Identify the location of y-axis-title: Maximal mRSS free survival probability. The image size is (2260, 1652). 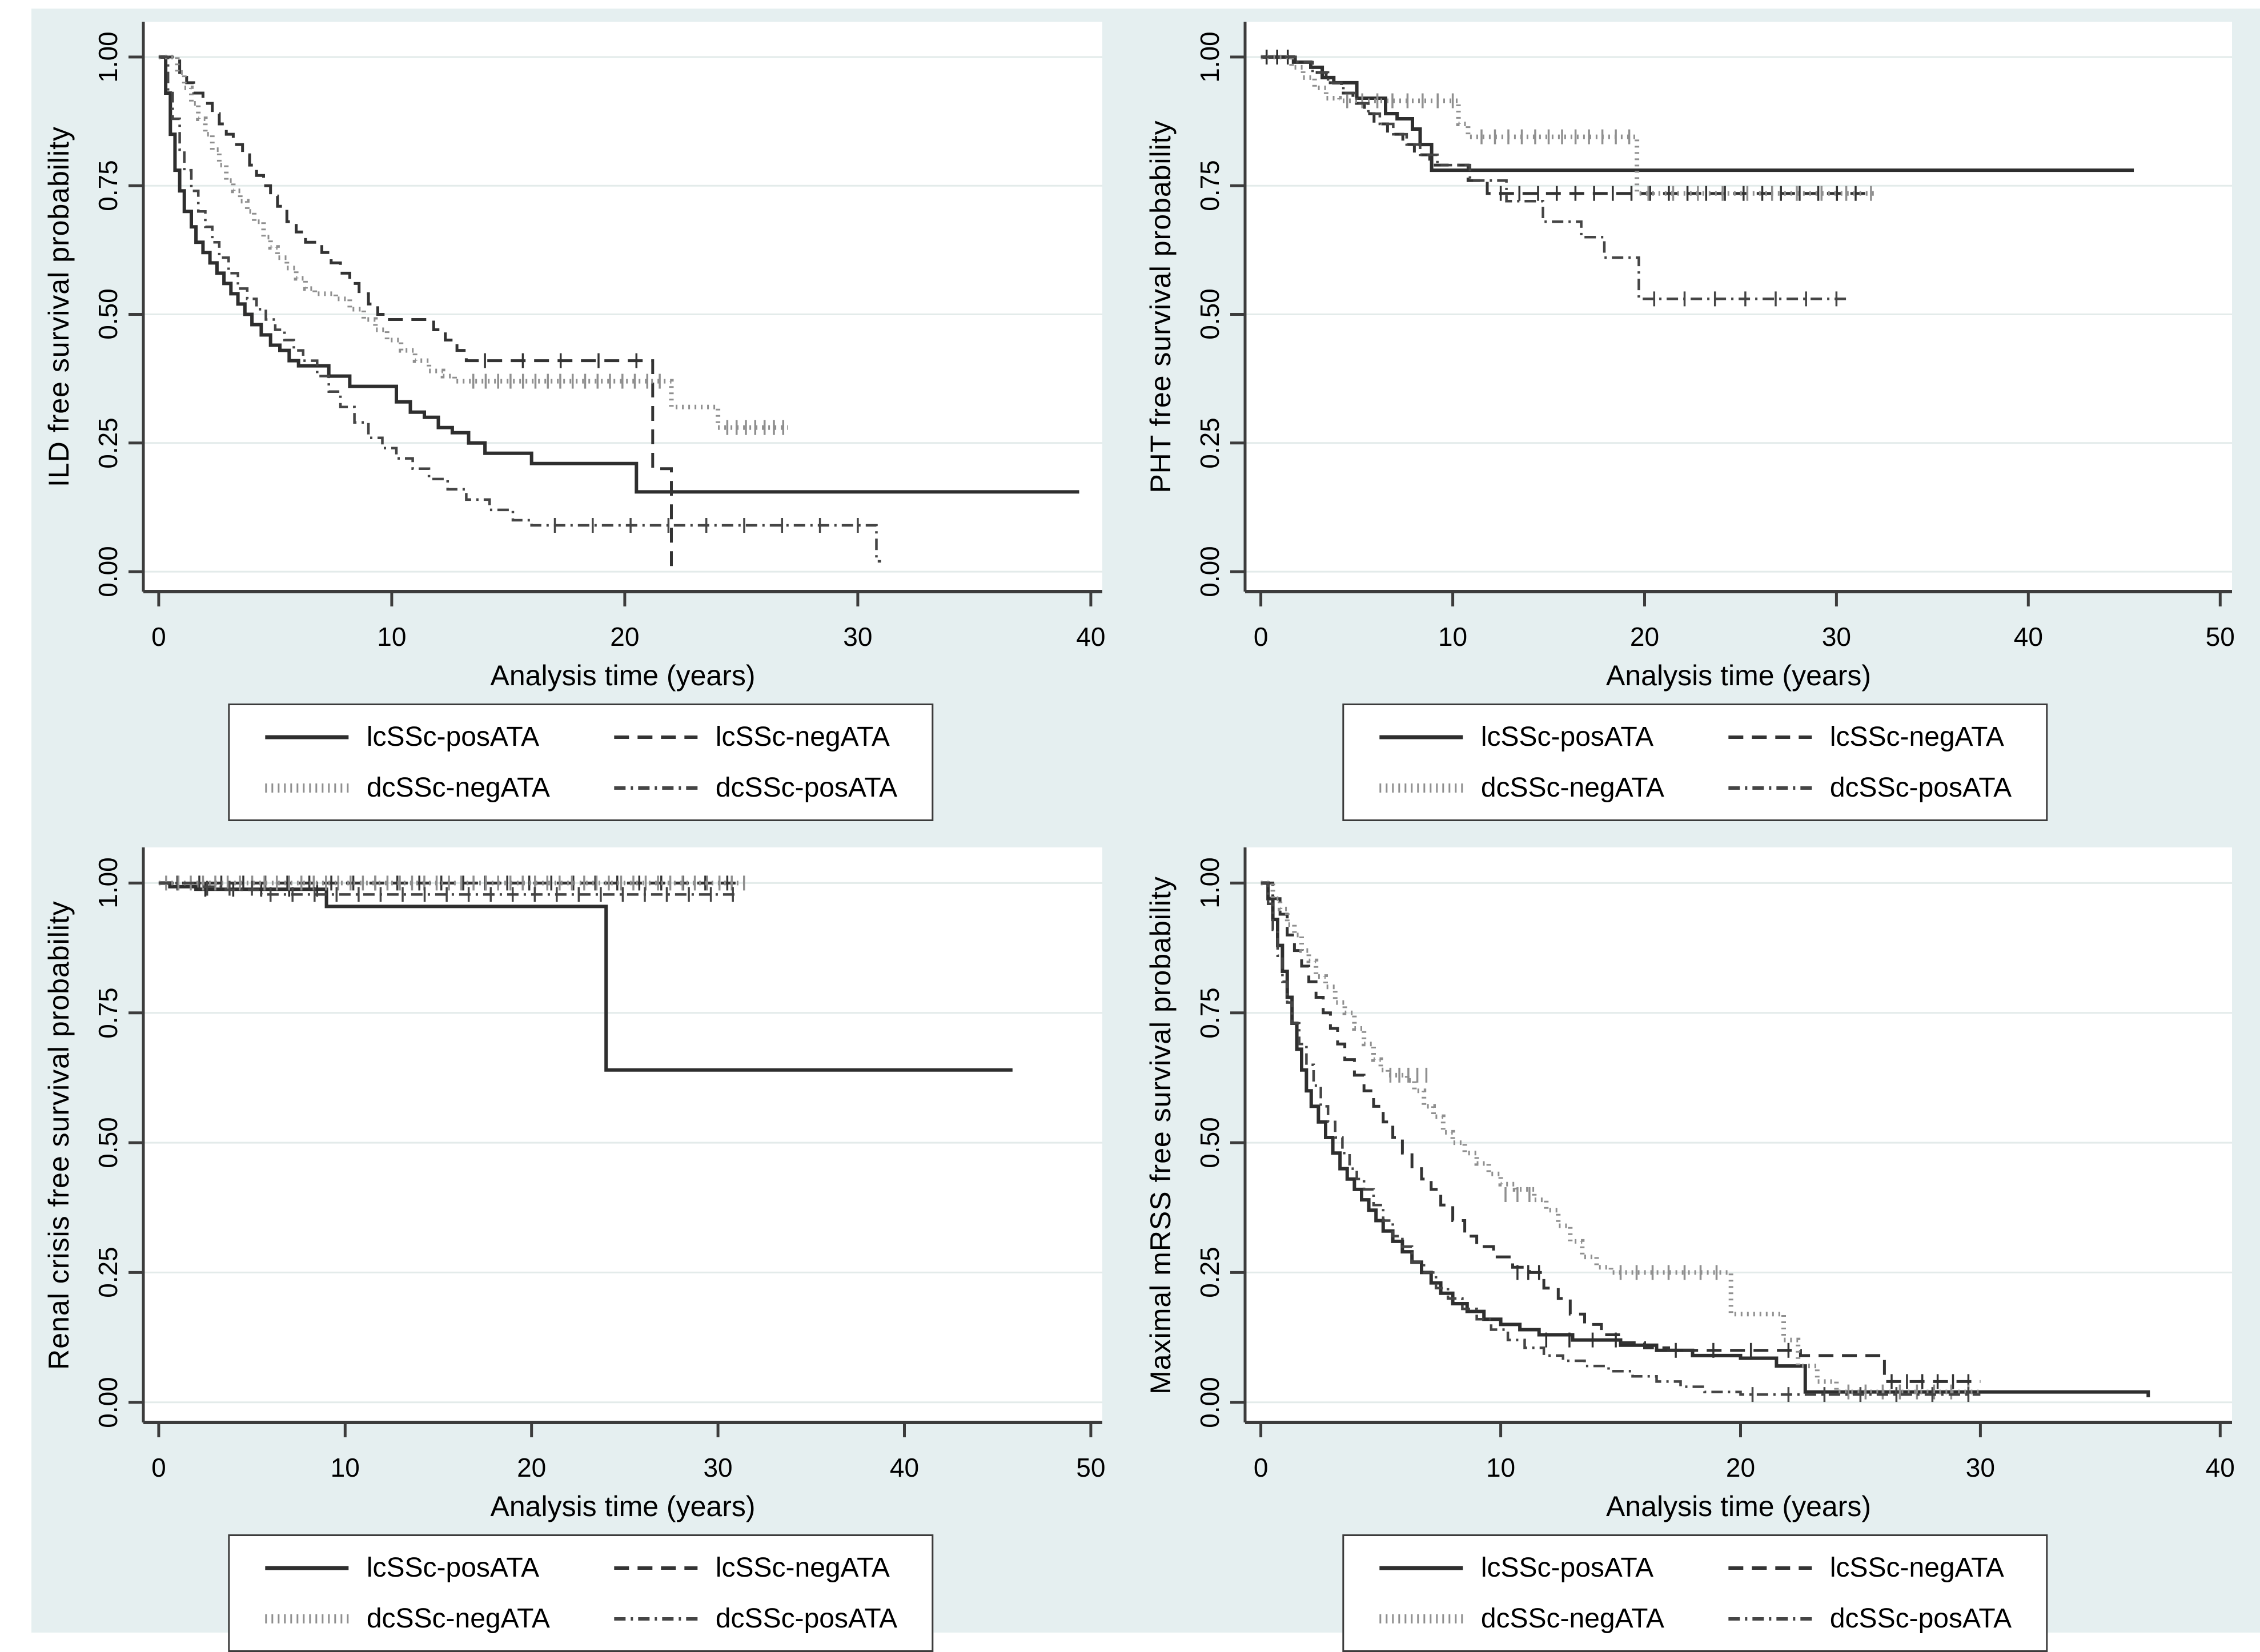
(1161, 1134).